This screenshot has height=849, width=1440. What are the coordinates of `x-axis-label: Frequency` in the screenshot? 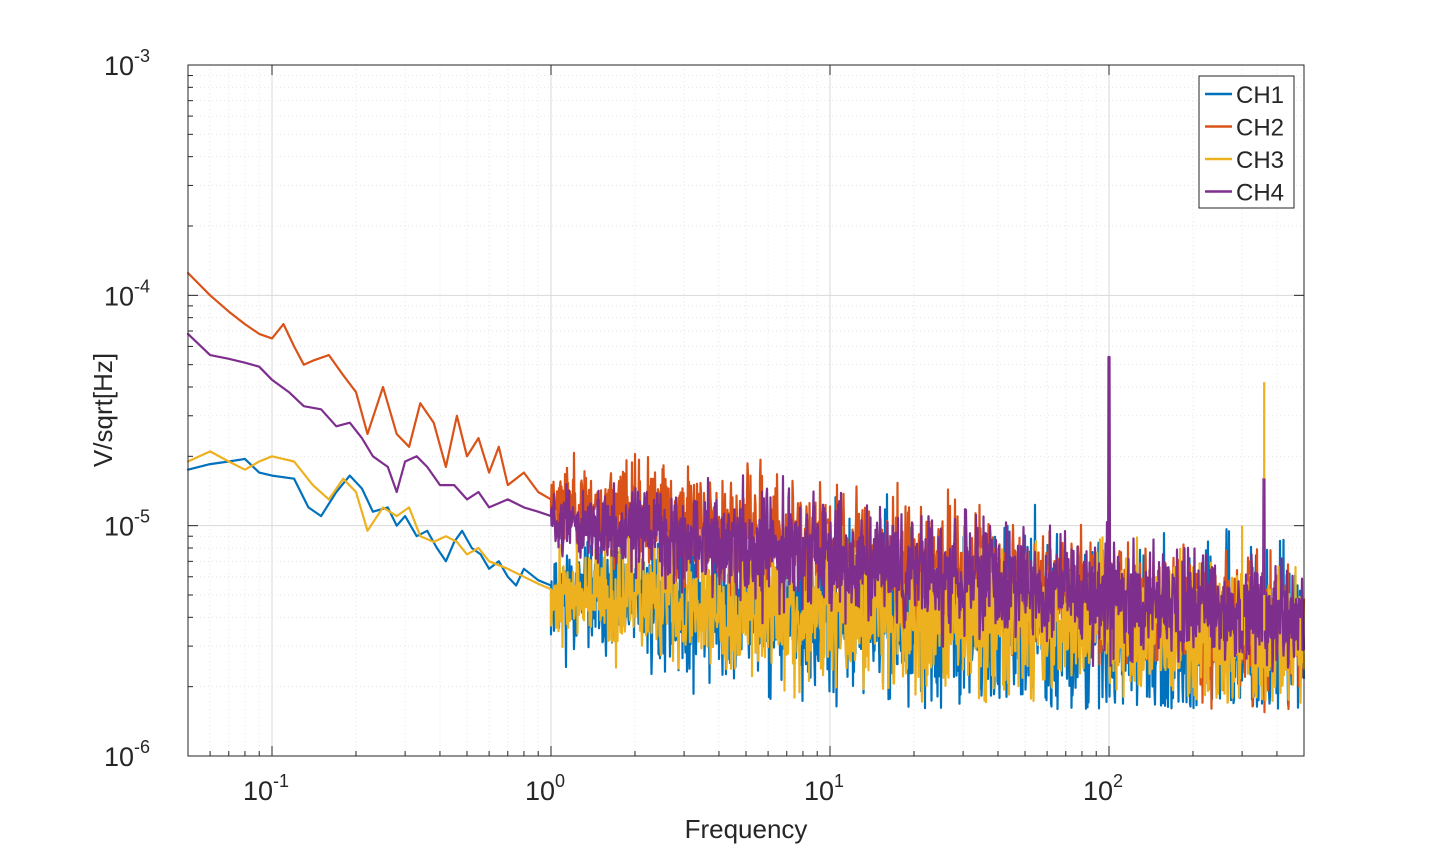 It's located at (746, 829).